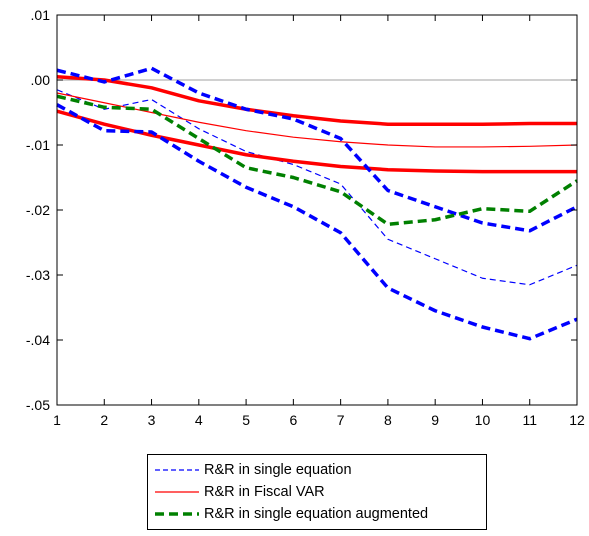  I want to click on y-tick-label: -.01, so click(38, 145).